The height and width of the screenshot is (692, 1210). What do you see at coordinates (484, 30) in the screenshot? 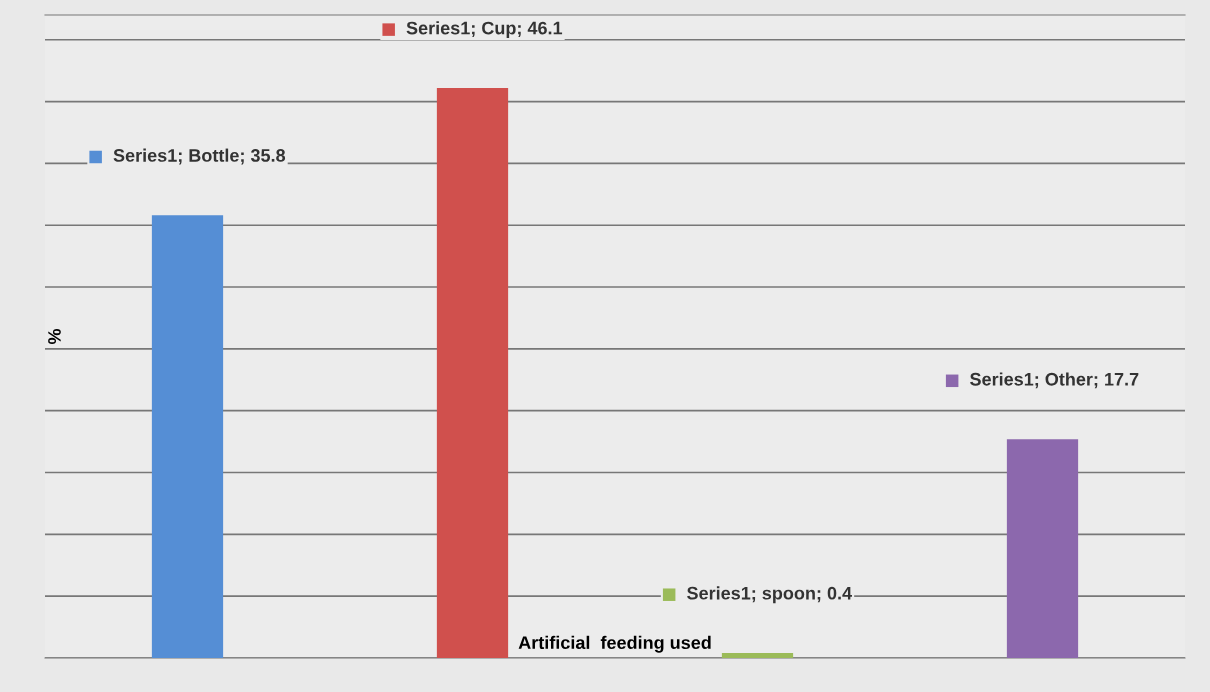
I see `data-label: Series1; Cup; 46.1` at bounding box center [484, 30].